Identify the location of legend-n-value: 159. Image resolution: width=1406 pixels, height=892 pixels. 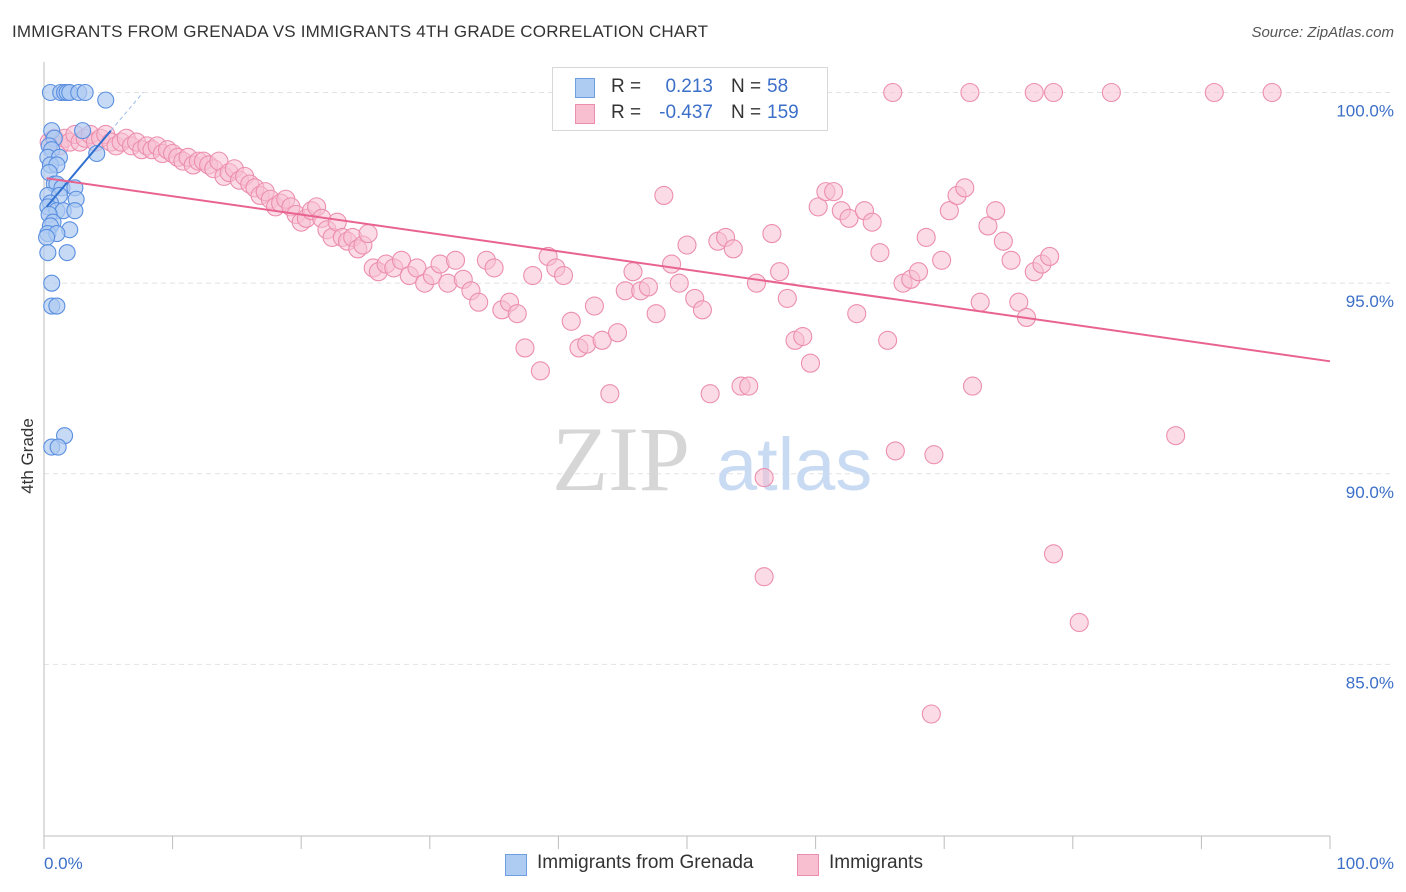
(783, 112).